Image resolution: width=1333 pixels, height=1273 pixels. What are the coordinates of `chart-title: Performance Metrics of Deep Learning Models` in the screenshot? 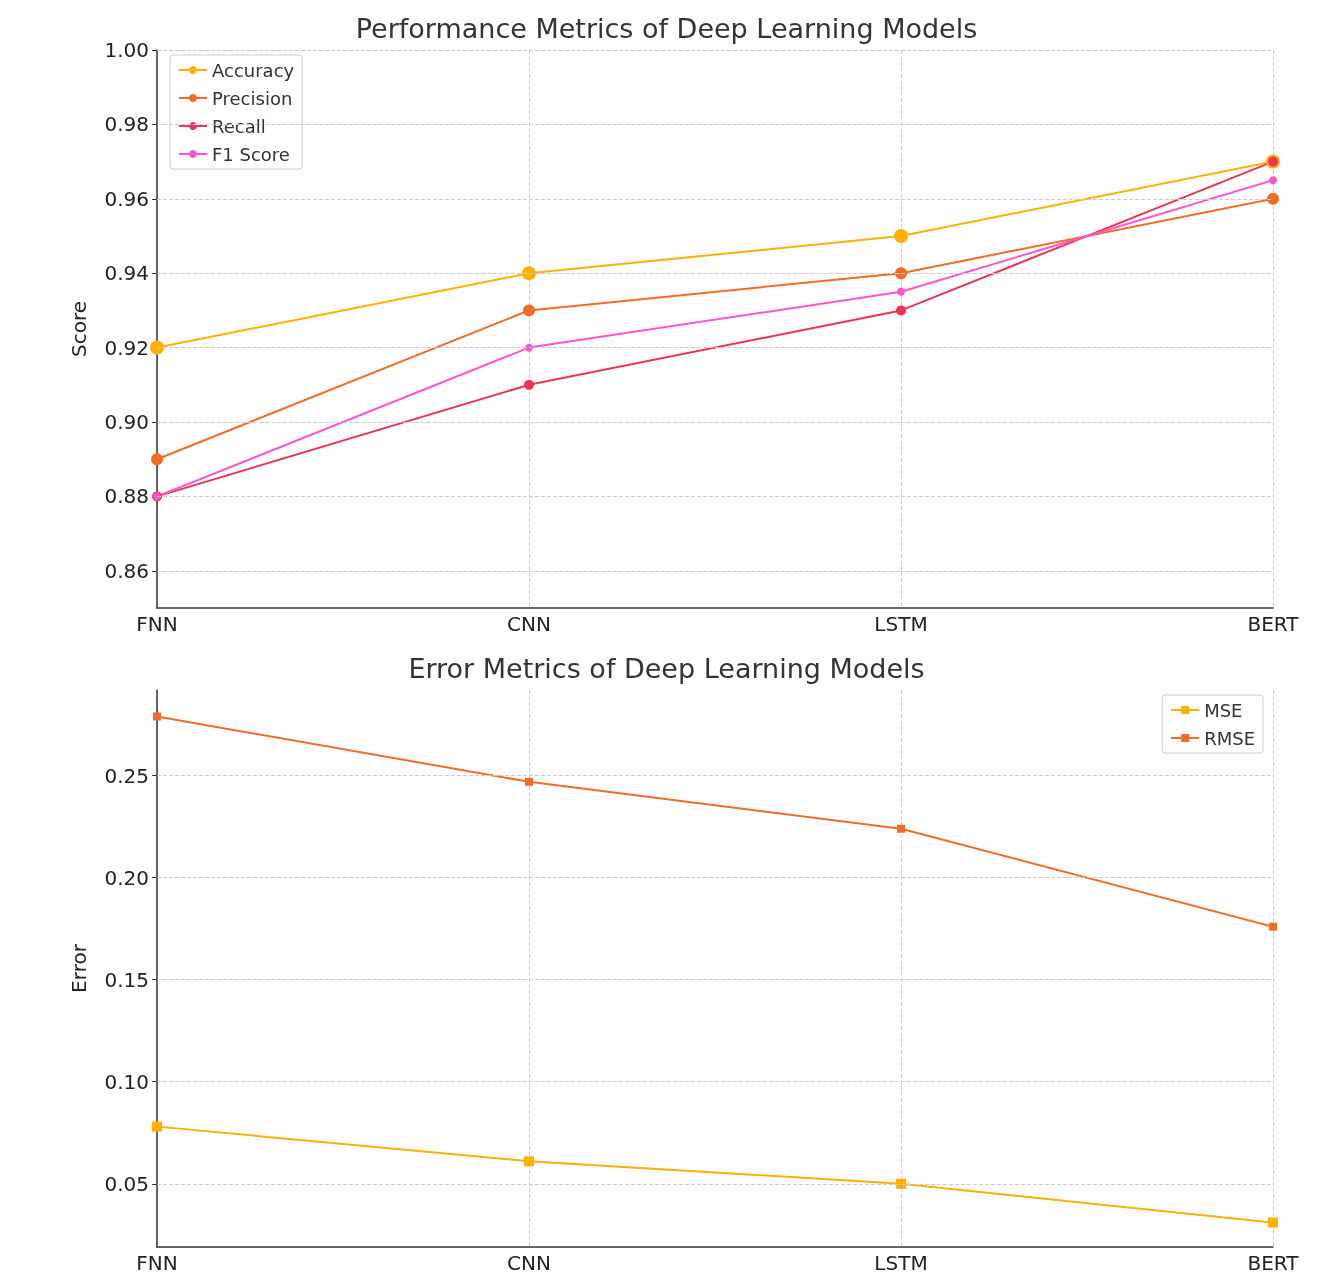 It's located at (666, 28).